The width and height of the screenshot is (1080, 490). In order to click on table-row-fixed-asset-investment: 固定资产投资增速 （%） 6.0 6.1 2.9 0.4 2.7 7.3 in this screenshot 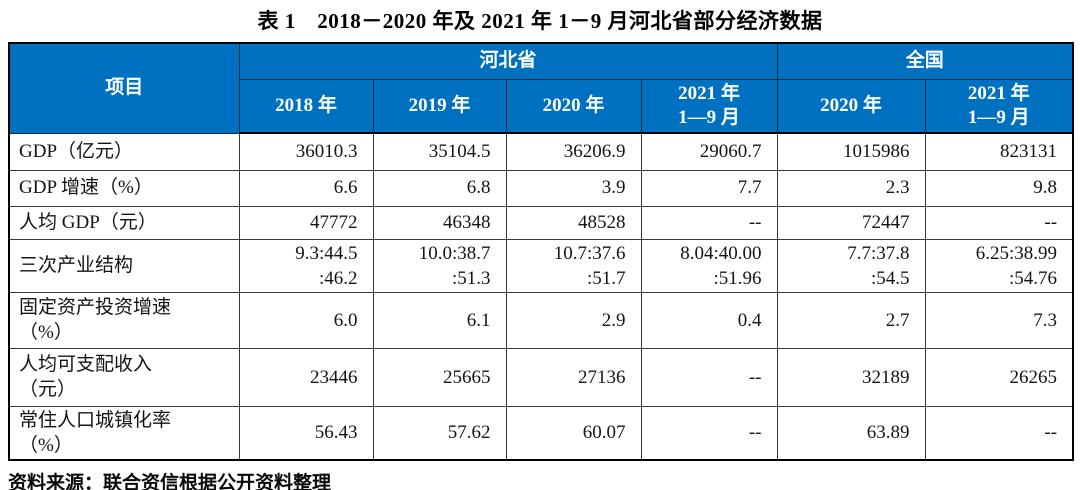, I will do `click(541, 320)`.